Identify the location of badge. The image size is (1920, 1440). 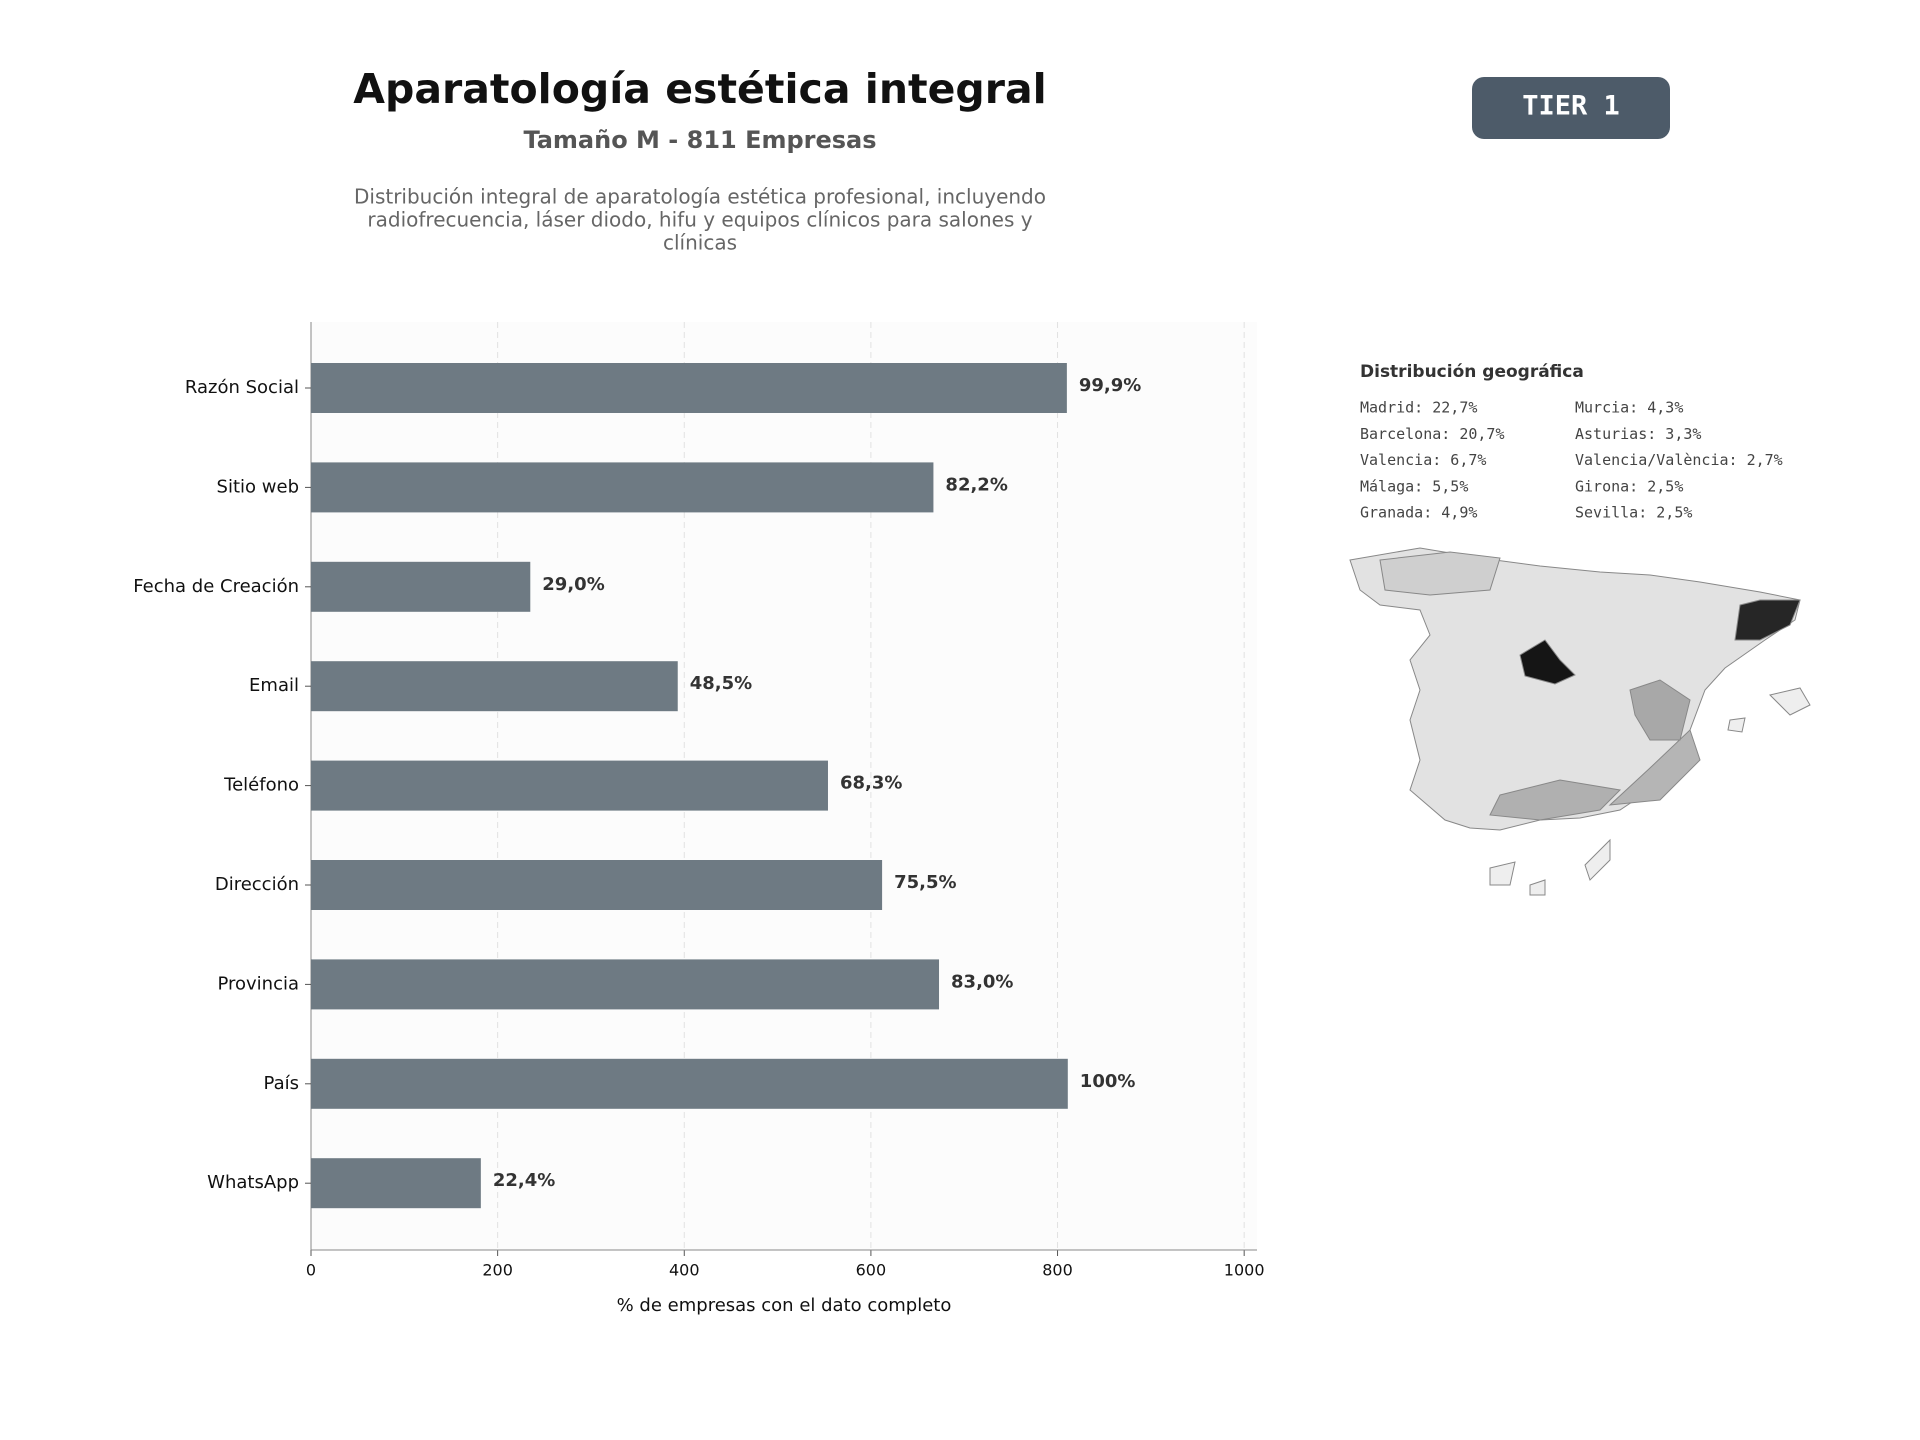
(1571, 108).